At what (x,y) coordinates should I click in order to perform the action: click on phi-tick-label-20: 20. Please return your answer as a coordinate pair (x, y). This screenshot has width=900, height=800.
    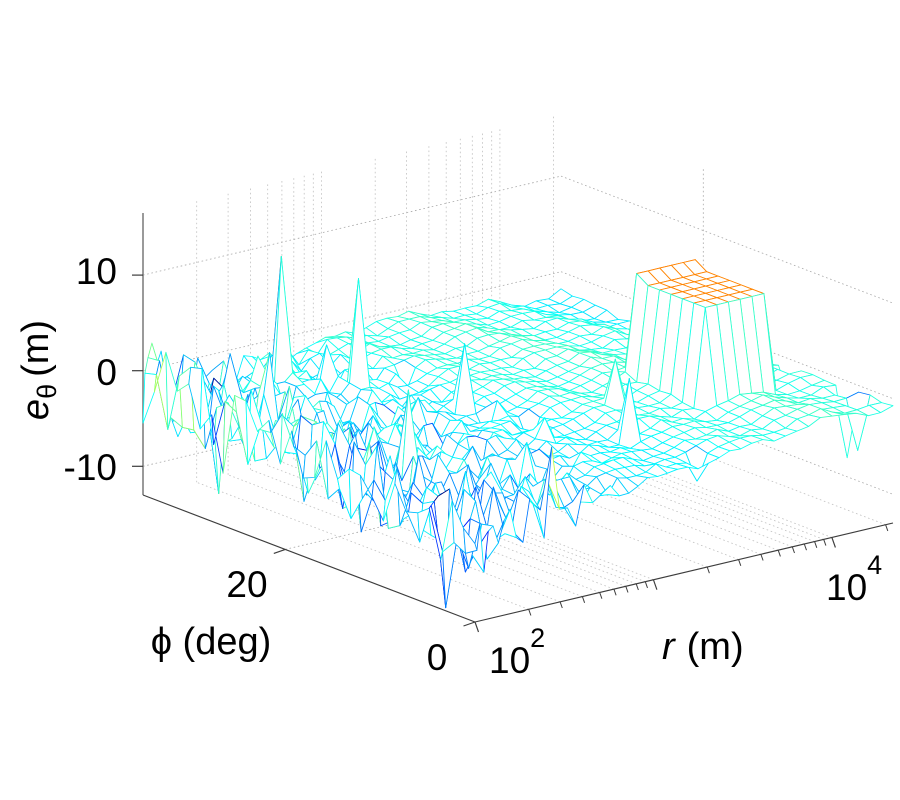
    Looking at the image, I should click on (246, 584).